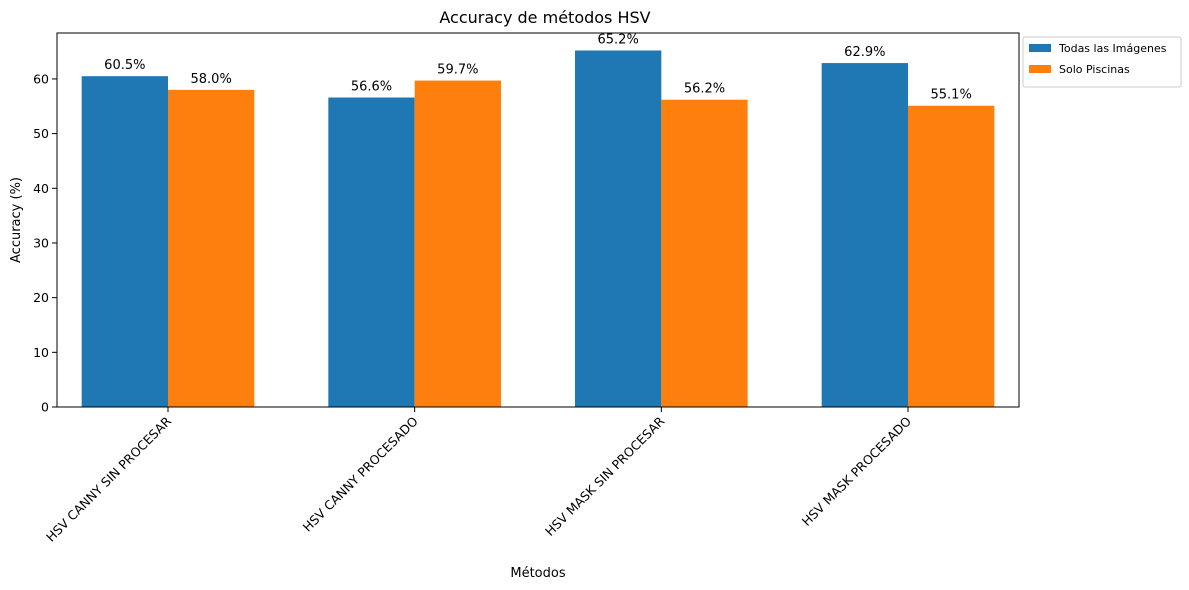  Describe the element at coordinates (951, 95) in the screenshot. I see `data-label-2-4: 55.1%` at that location.